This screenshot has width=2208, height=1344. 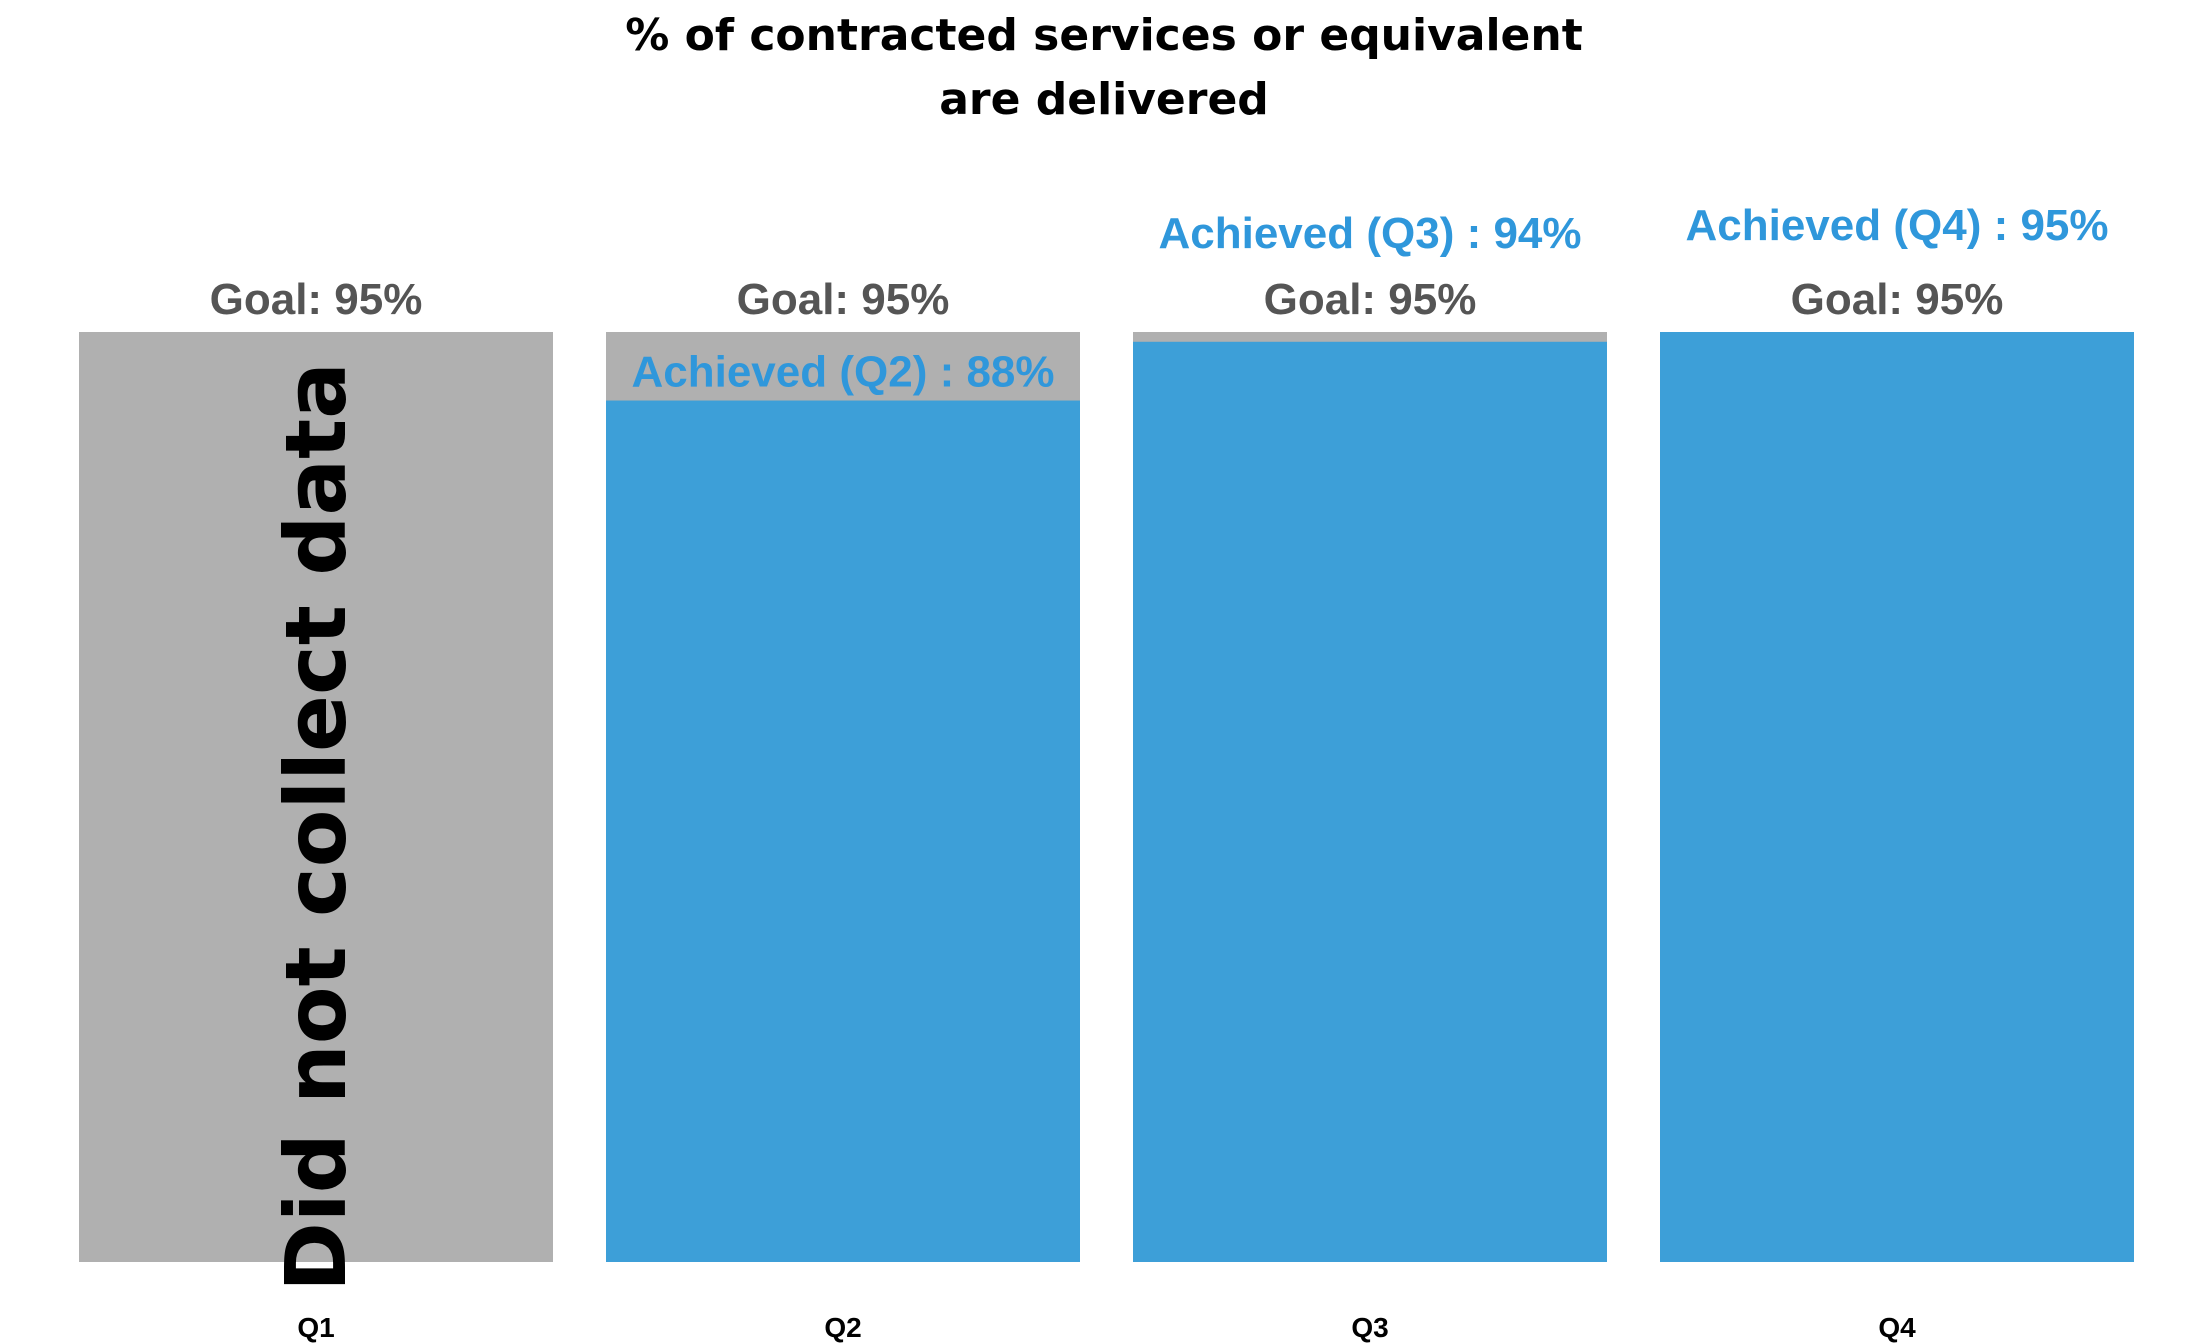 I want to click on goal-label-q4: Goal: 95%, so click(x=1897, y=299).